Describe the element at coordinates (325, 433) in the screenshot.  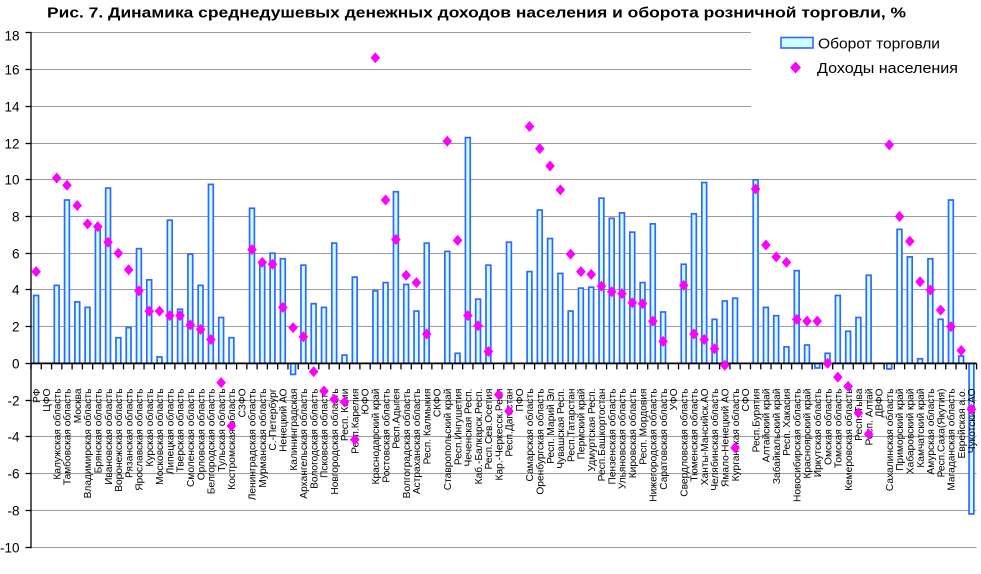
I see `svg-text: Псковская область` at that location.